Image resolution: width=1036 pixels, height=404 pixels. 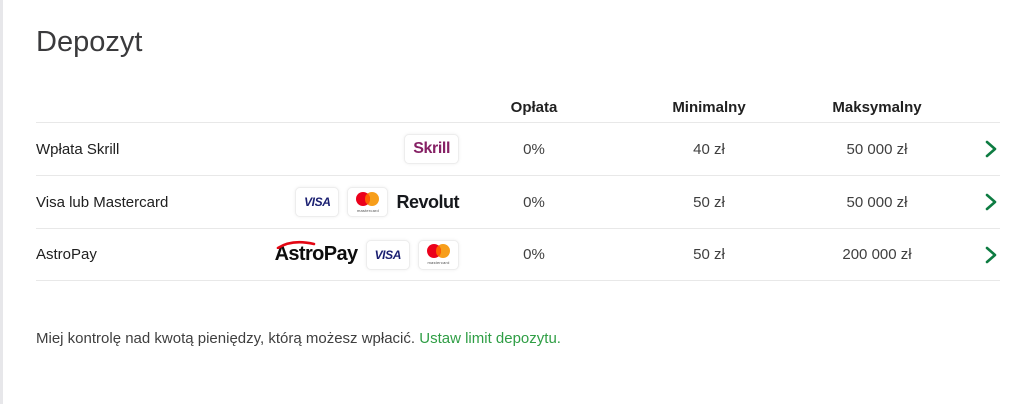 I want to click on method-logos: AstroPay VISA mastercard, so click(x=368, y=254).